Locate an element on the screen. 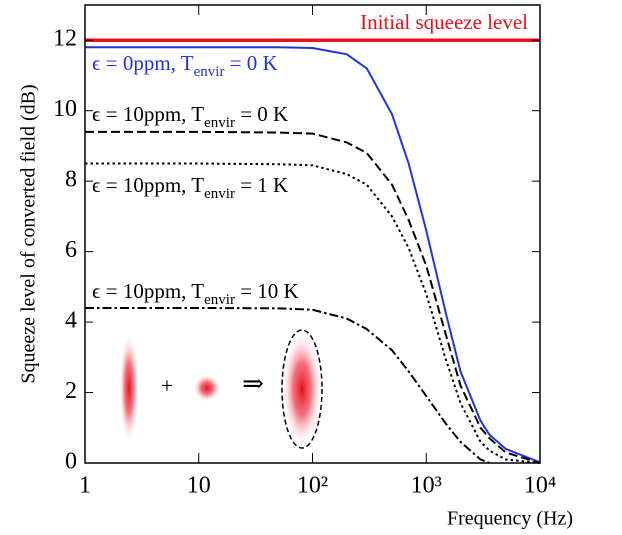  x-tick-label: 10⁴ is located at coordinates (540, 486).